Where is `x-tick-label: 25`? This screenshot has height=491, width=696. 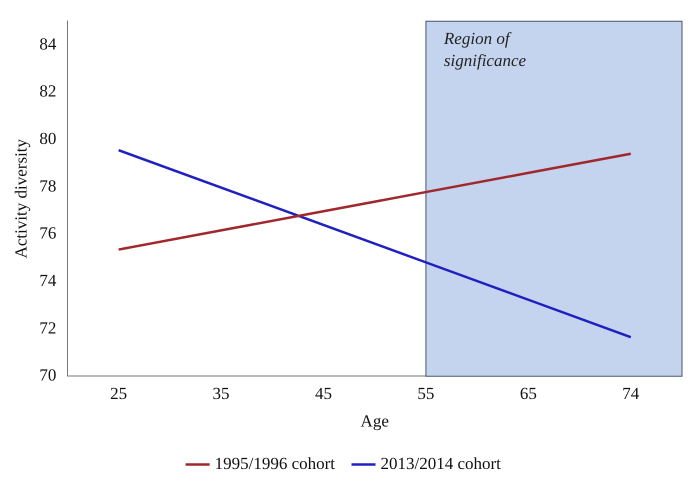 x-tick-label: 25 is located at coordinates (119, 393).